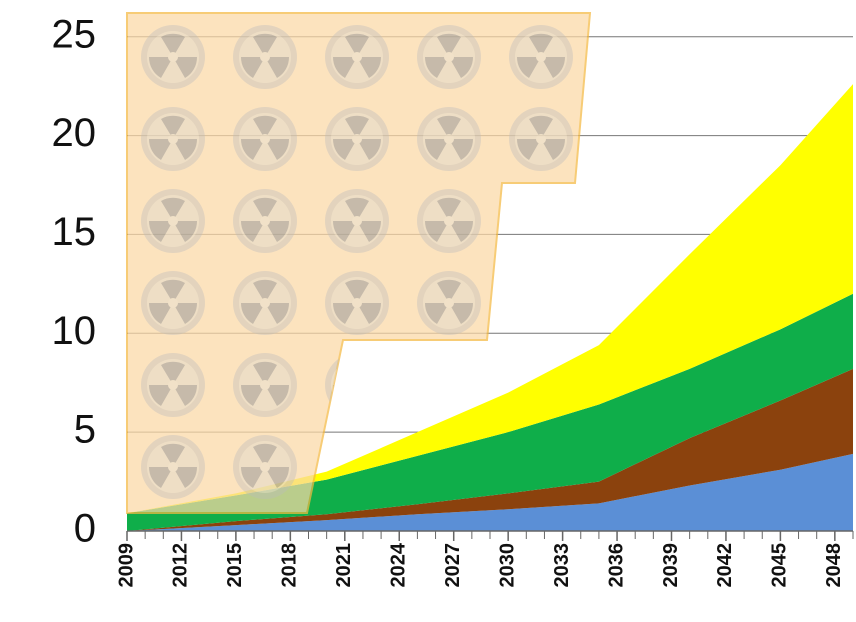  Describe the element at coordinates (616, 565) in the screenshot. I see `x-tick-label: 2036` at that location.